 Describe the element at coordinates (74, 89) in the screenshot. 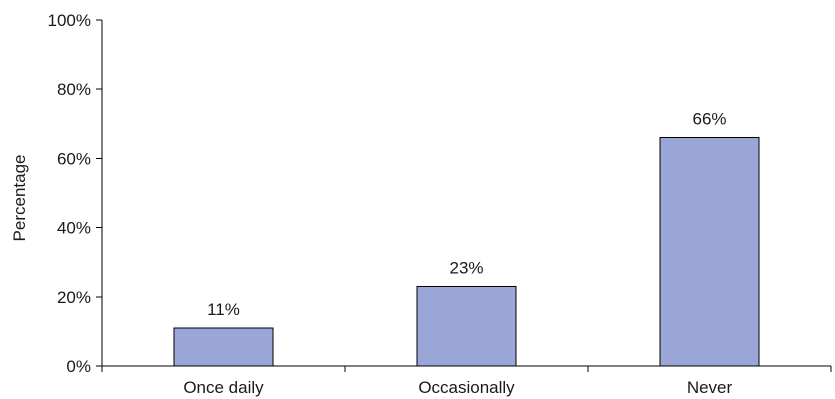

I see `y-tick-label: 80%` at that location.